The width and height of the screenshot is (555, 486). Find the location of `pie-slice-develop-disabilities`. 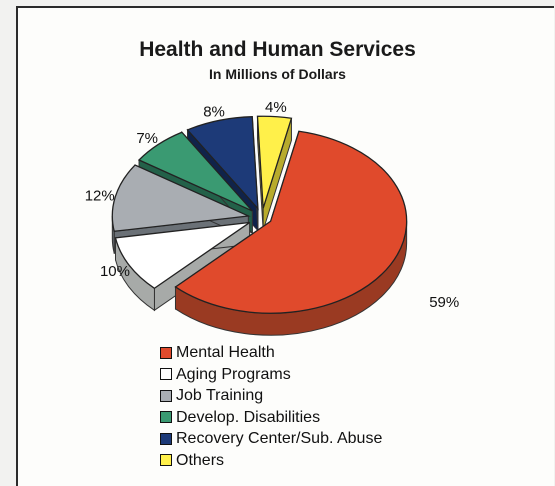

pie-slice-develop-disabilities is located at coordinates (195, 171).